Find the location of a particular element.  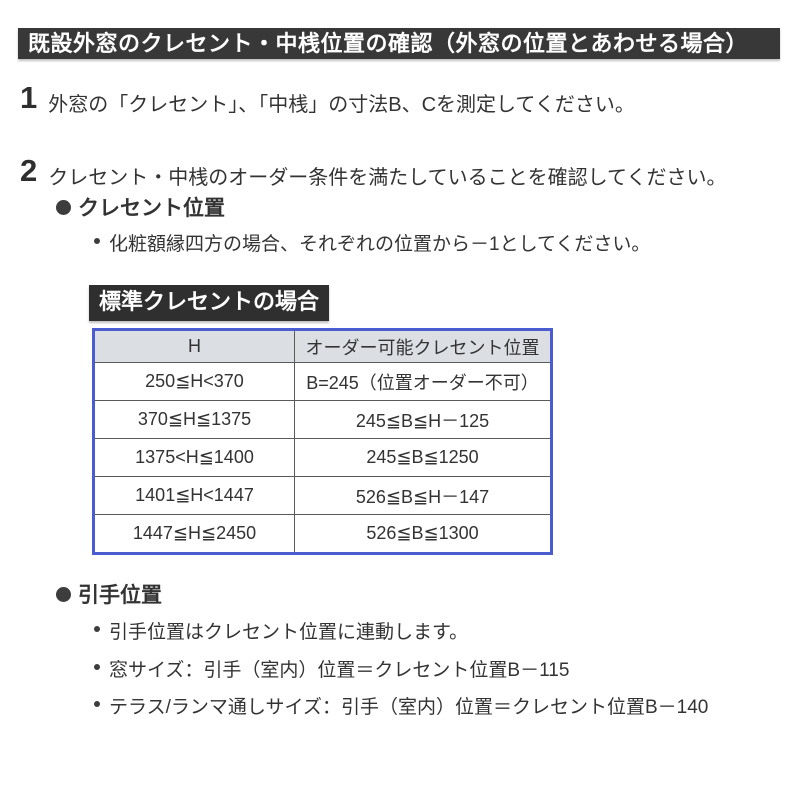

standard-crescent-label: 標準クレセントの場合 is located at coordinates (209, 303).